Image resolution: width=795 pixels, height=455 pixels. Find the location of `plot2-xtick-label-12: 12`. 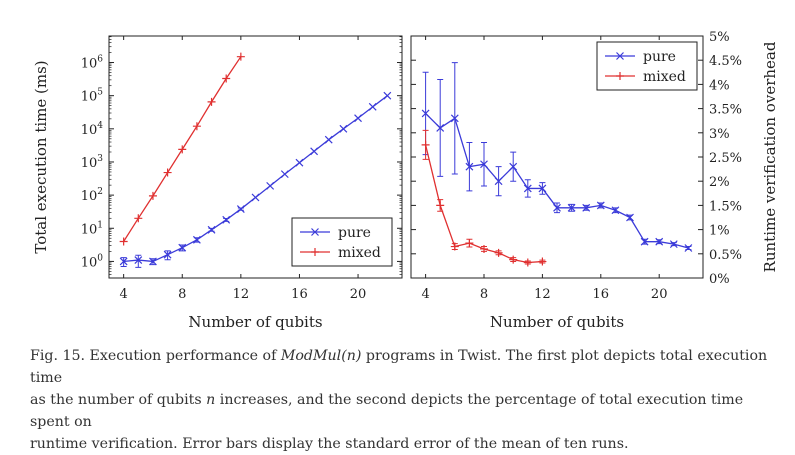

plot2-xtick-label-12: 12 is located at coordinates (542, 294).